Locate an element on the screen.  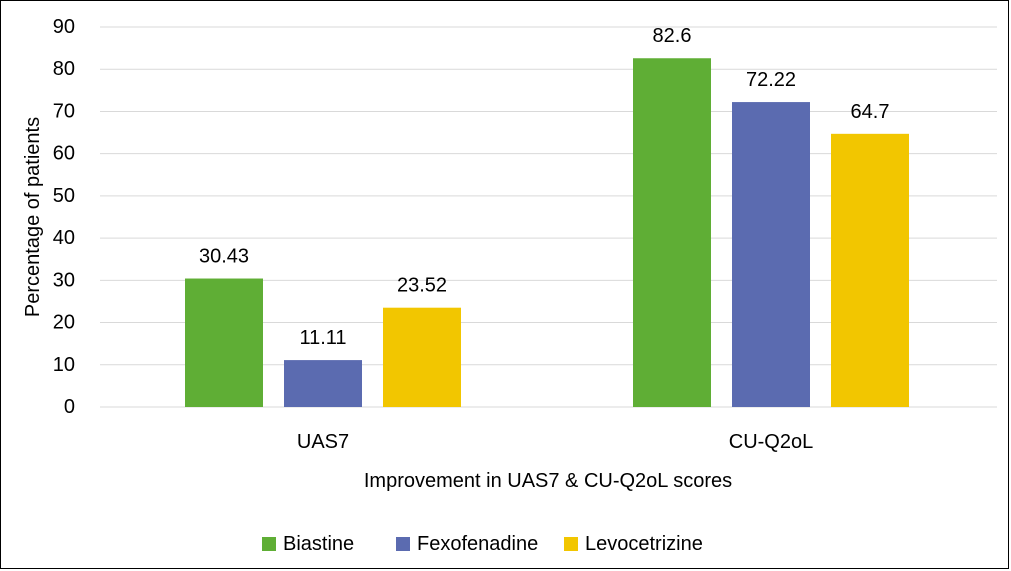
x-tick-label: CU-Q2oL is located at coordinates (771, 442).